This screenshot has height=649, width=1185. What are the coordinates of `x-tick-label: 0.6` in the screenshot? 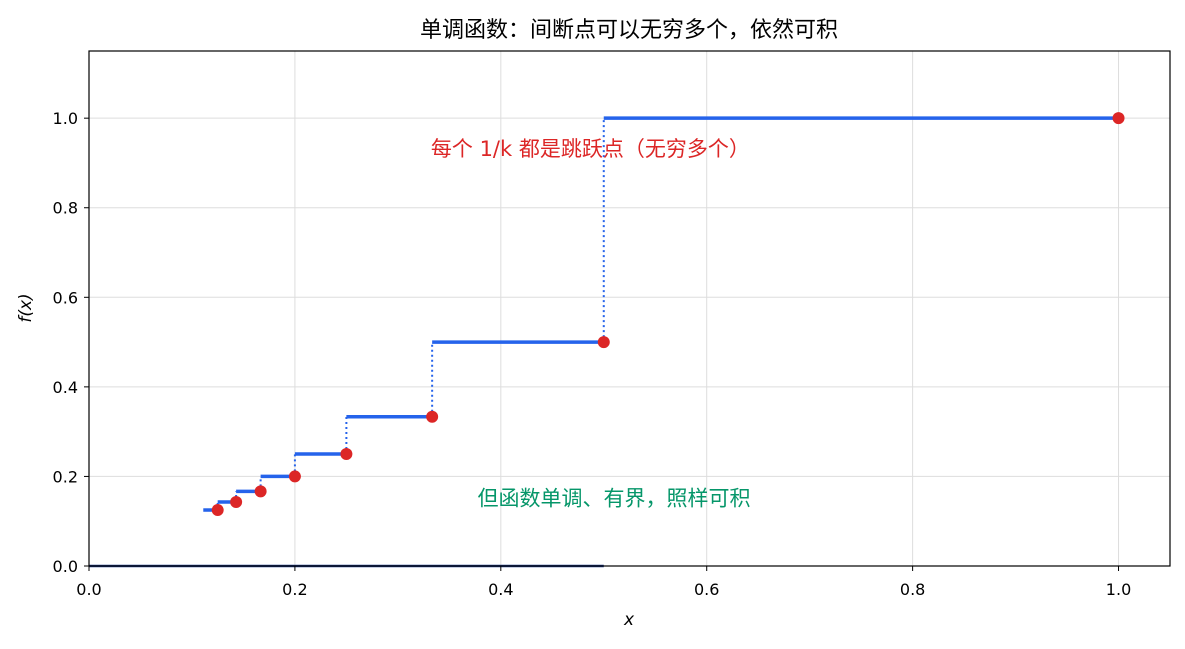 It's located at (706, 589).